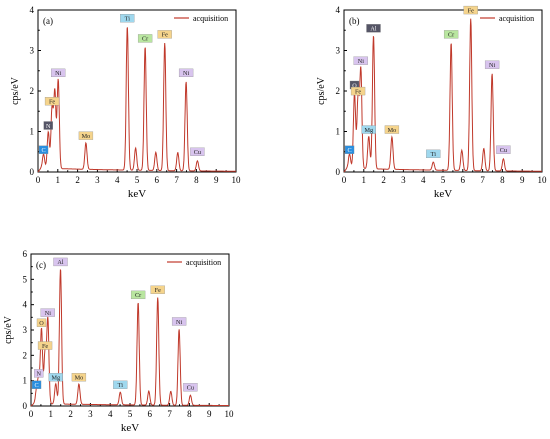  I want to click on element-tag-cu: Cu, so click(197, 151).